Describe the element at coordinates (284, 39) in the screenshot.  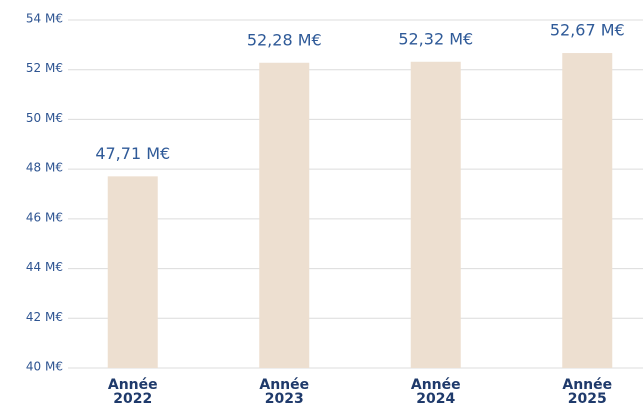
I see `value-label: 52,28 M€` at that location.